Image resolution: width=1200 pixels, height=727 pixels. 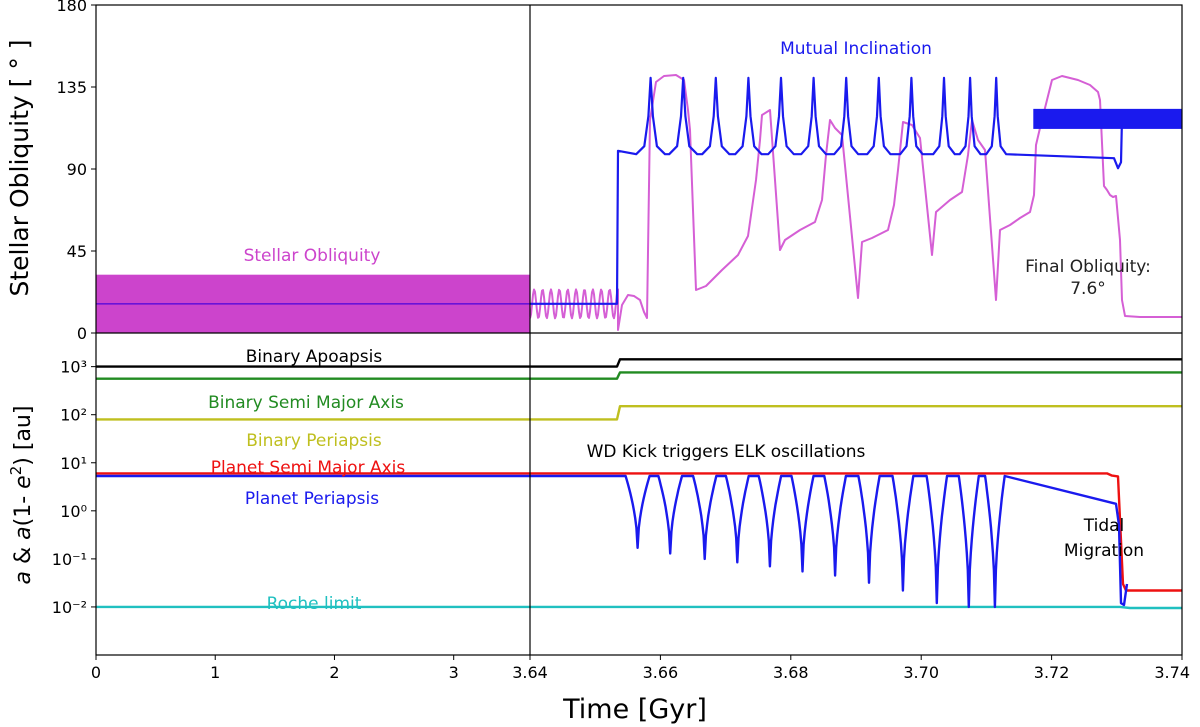 What do you see at coordinates (69, 607) in the screenshot?
I see `bottom-y-tick-label: 10⁻²` at bounding box center [69, 607].